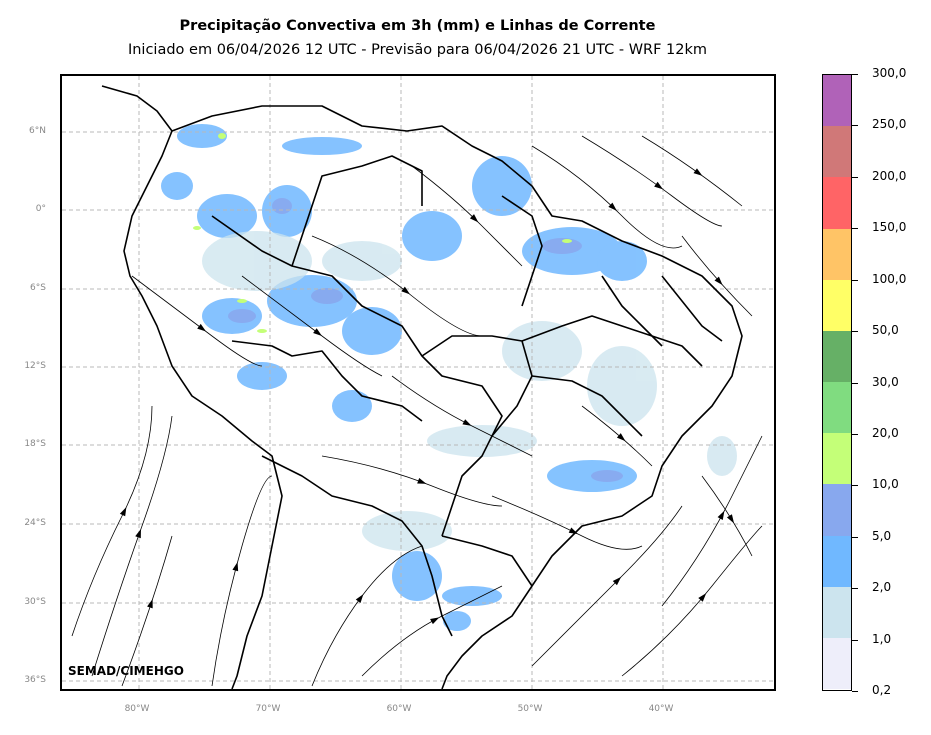 The image size is (931, 735). I want to click on colorbar-label: 1,0, so click(882, 638).